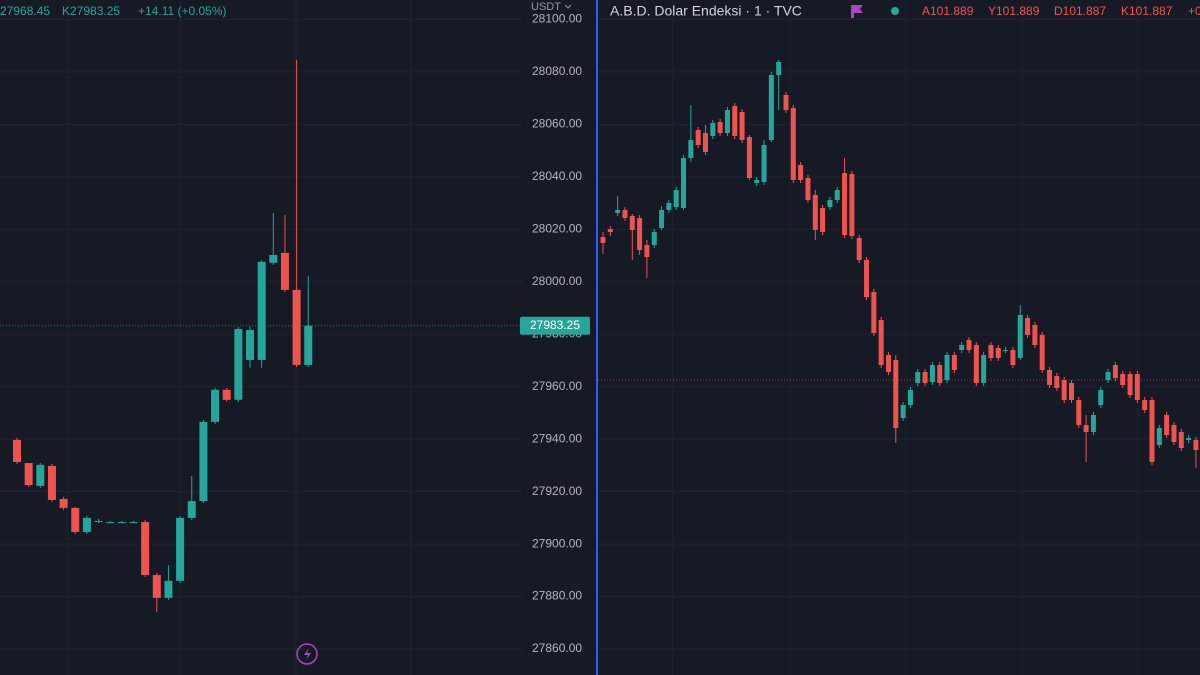 This screenshot has height=675, width=1200. What do you see at coordinates (557, 438) in the screenshot?
I see `y-tick-label: 27940.00` at bounding box center [557, 438].